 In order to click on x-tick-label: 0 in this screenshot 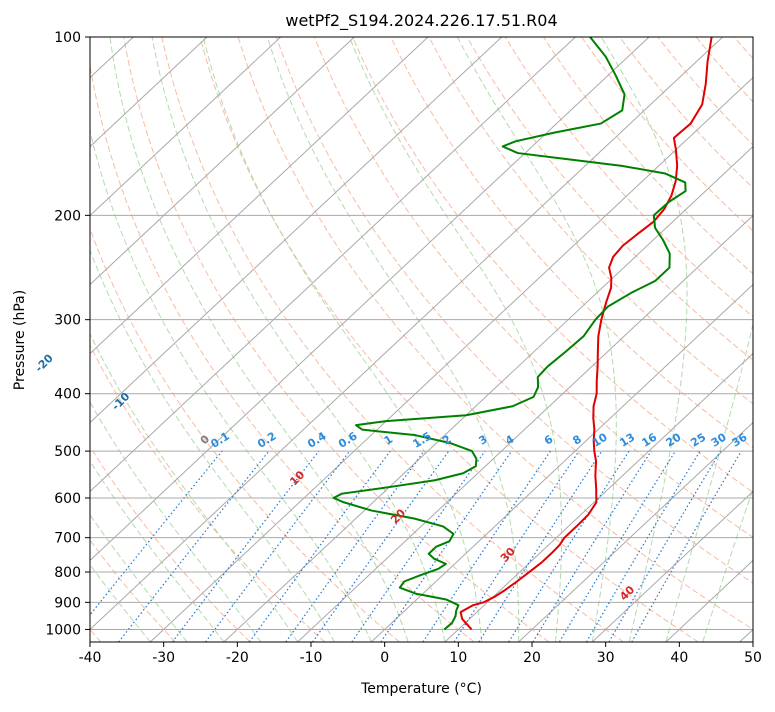, I will do `click(384, 658)`.